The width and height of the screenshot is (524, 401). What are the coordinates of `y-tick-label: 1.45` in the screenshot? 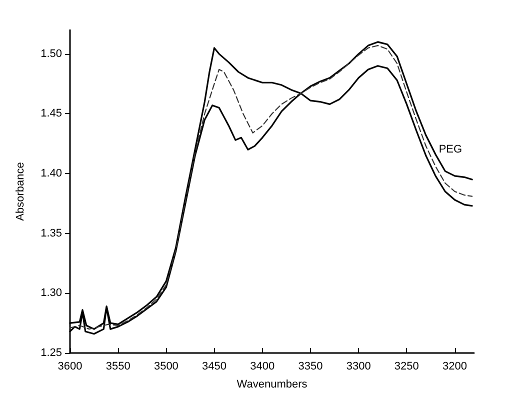 It's located at (51, 114).